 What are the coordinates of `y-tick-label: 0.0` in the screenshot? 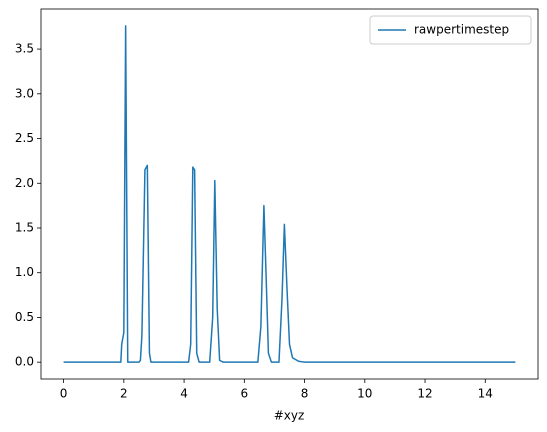 It's located at (24, 362).